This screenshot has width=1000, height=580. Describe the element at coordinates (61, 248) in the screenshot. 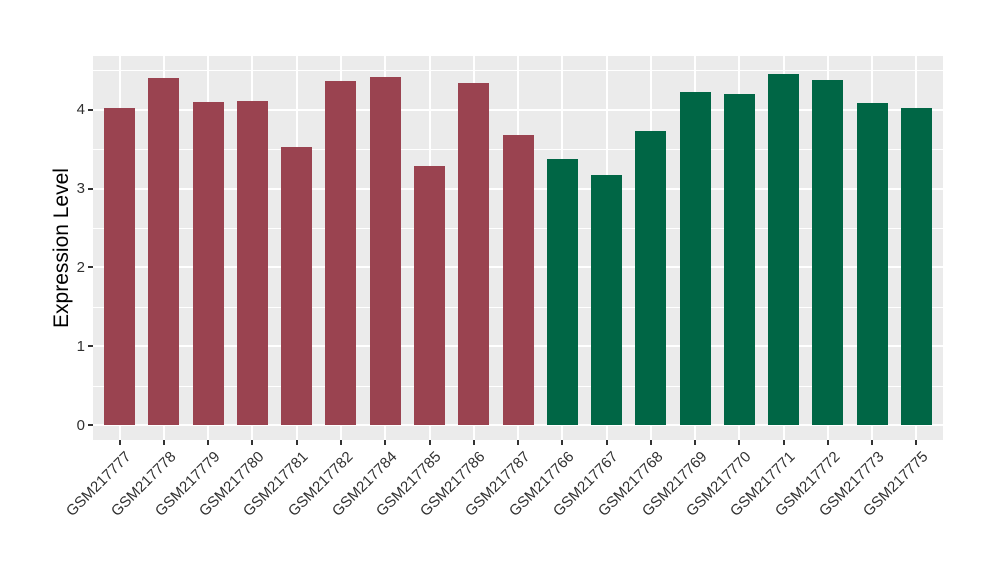

I see `y-axis-title: Expression Level` at that location.